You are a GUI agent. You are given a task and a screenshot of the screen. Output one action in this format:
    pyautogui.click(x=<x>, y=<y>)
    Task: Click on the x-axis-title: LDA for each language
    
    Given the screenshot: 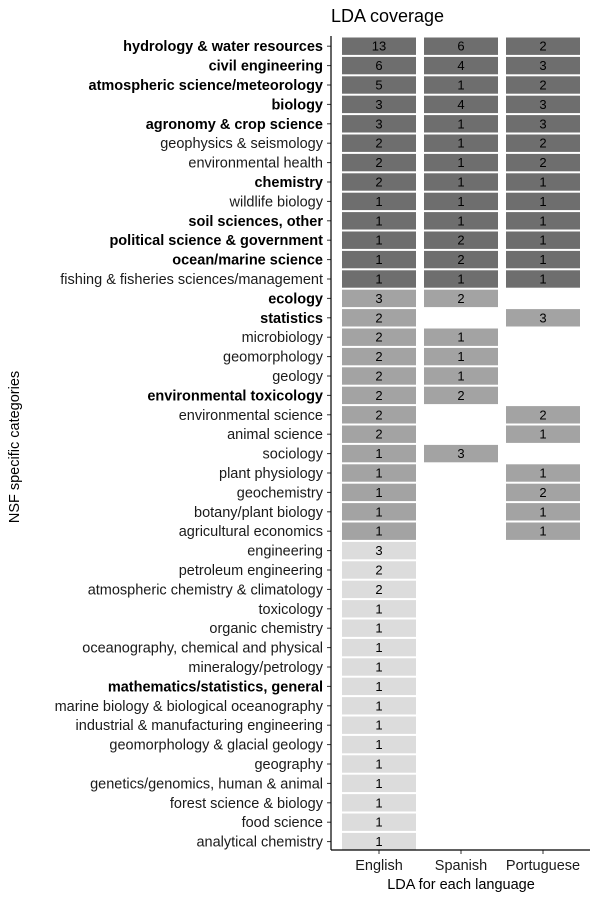 What is the action you would take?
    pyautogui.click(x=461, y=885)
    